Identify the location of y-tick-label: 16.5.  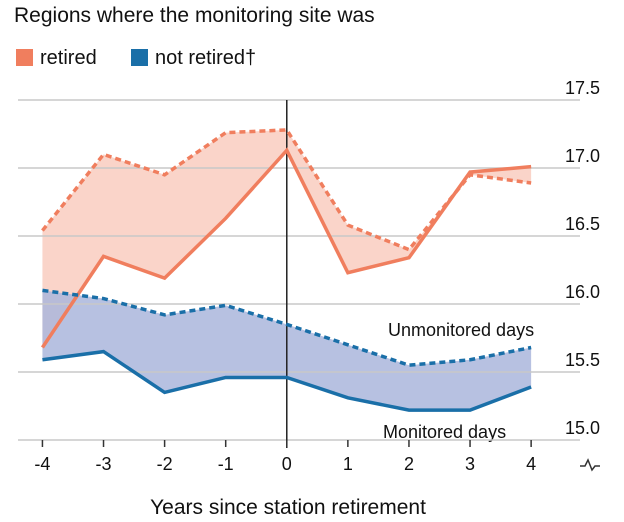
(582, 224).